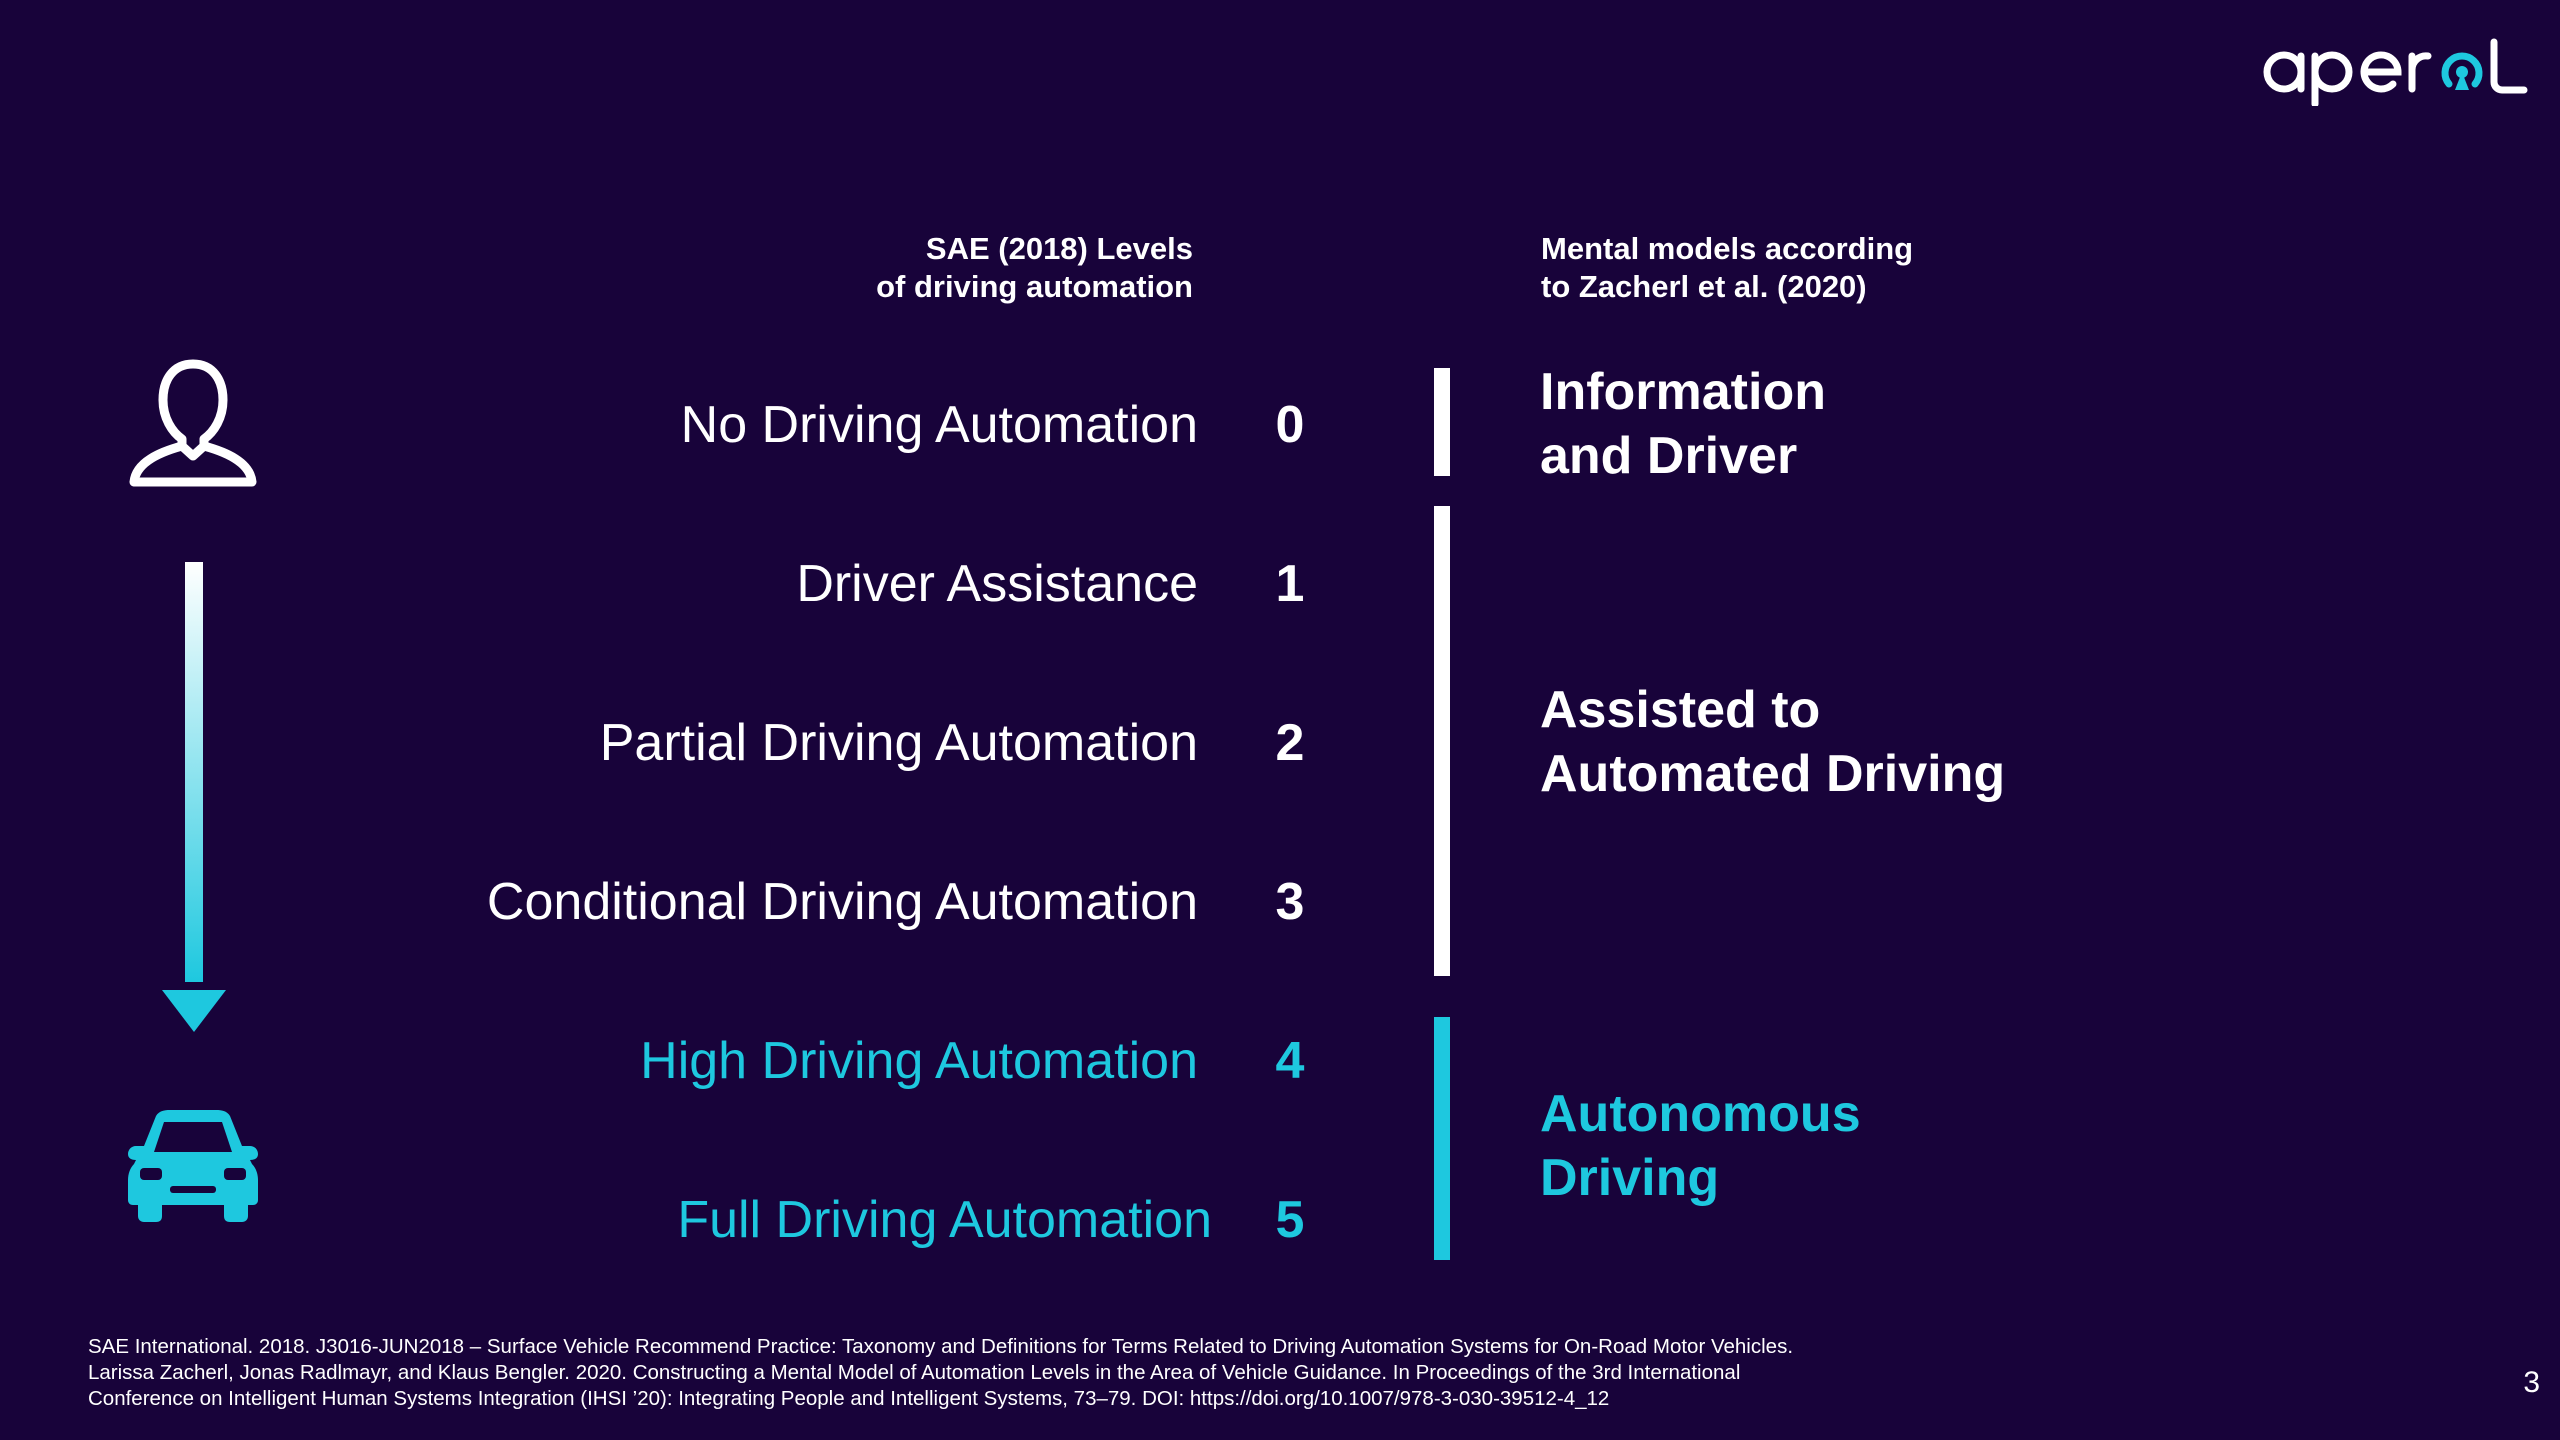  What do you see at coordinates (1727, 248) in the screenshot?
I see `mm-header-line1: Mental models according` at bounding box center [1727, 248].